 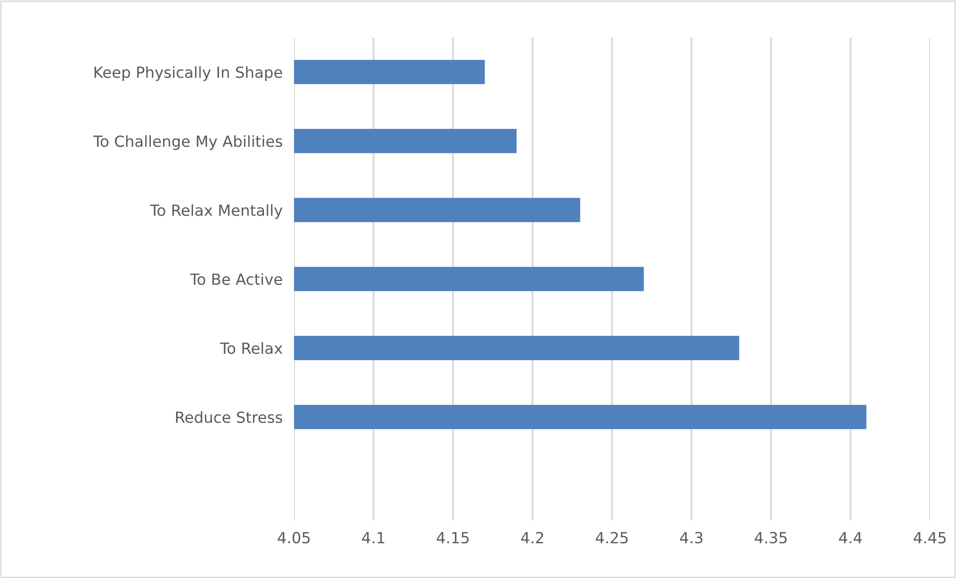 I want to click on x-tick-label: 4.25, so click(x=612, y=538).